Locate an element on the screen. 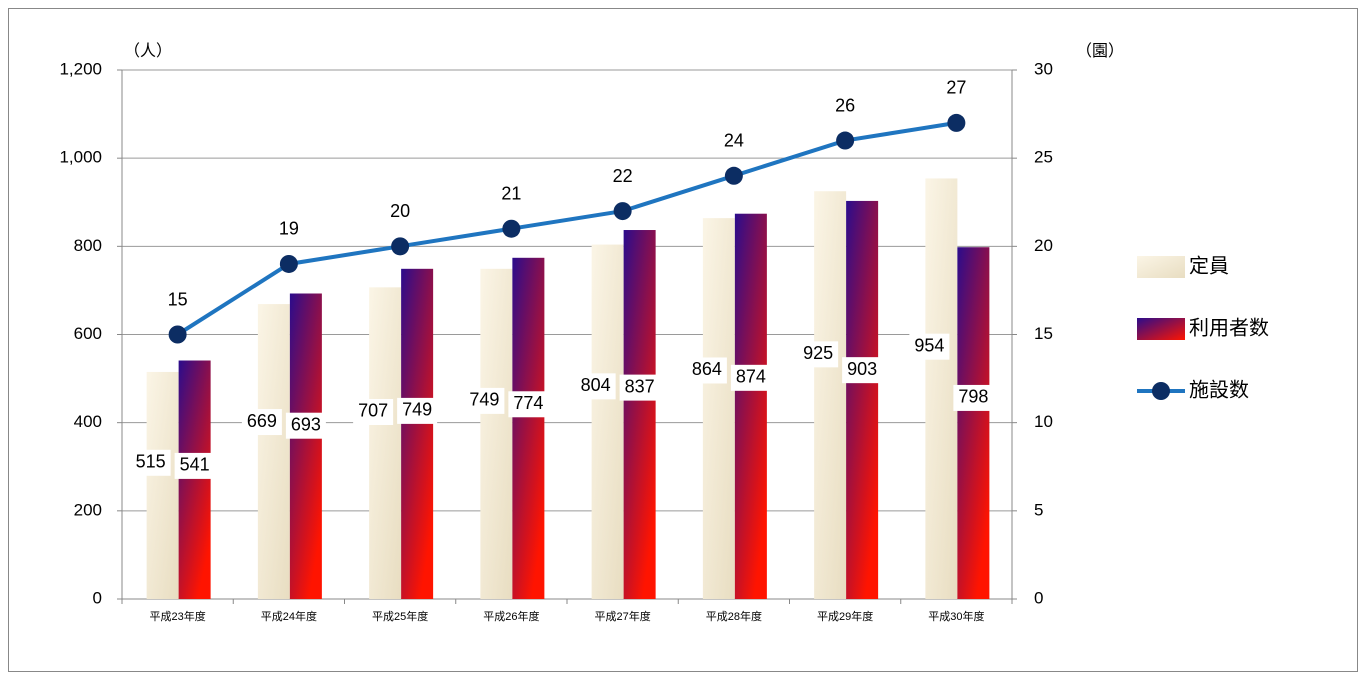 The height and width of the screenshot is (685, 1366). legend-label: 利用者数 is located at coordinates (1229, 327).